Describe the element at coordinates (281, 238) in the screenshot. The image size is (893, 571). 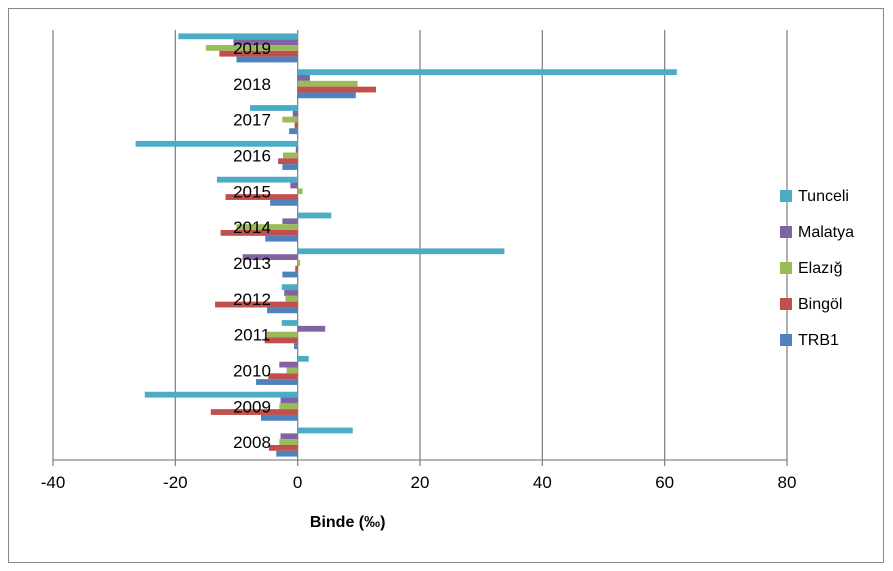
I see `bar-trb1-2014` at that location.